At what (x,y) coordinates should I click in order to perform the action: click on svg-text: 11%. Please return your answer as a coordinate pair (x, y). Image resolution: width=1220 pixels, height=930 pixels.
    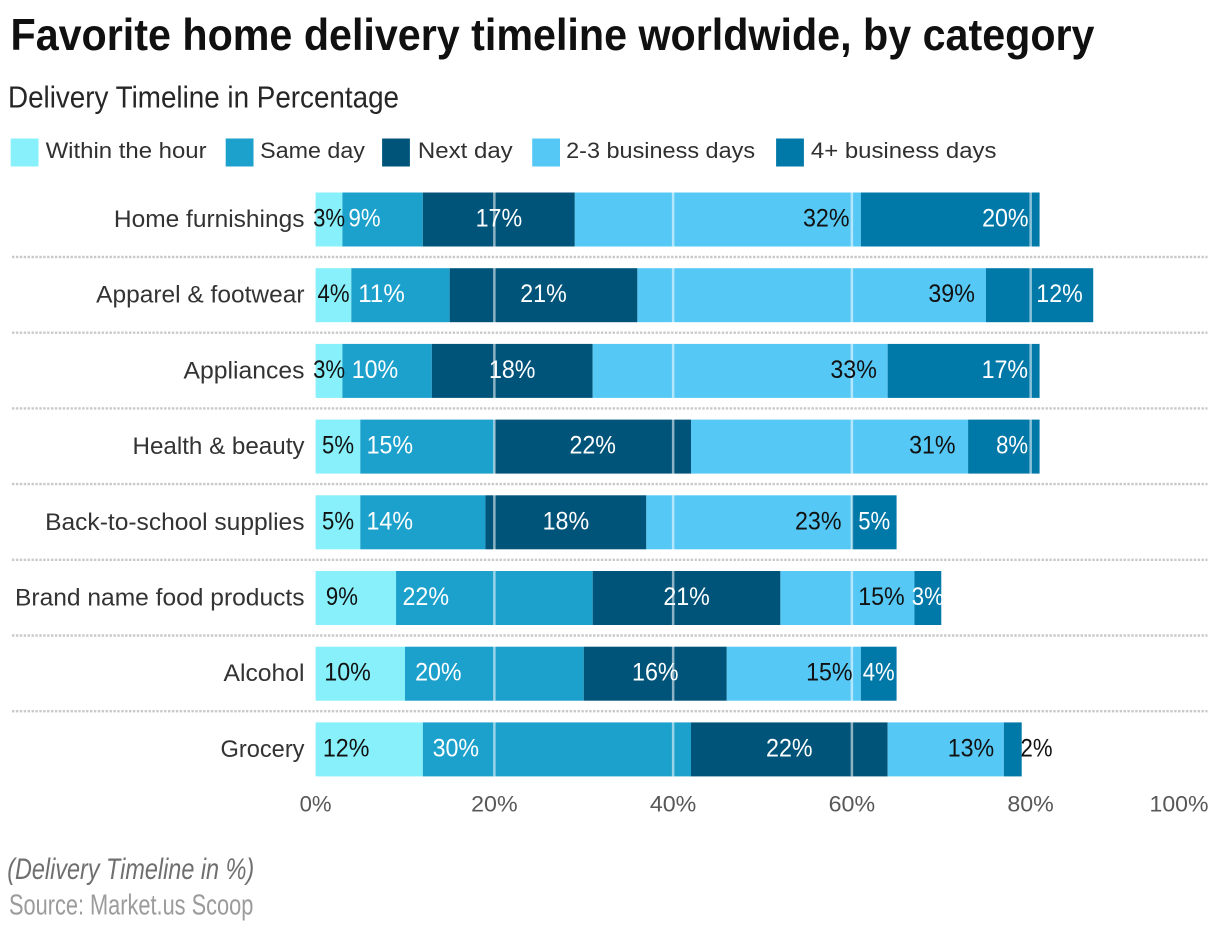
    Looking at the image, I should click on (381, 294).